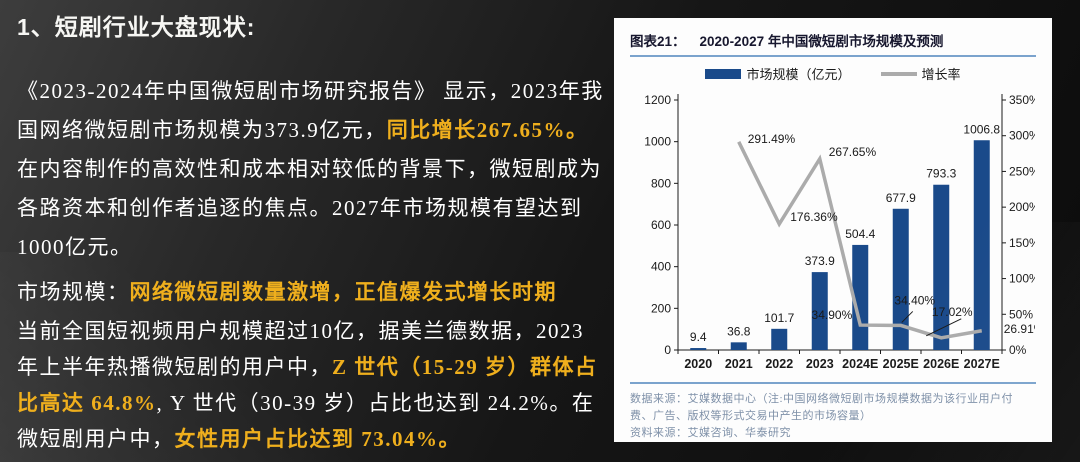 This screenshot has width=1080, height=462. I want to click on highlight-text: 女性用户占比达到 73.04%。, so click(317, 439).